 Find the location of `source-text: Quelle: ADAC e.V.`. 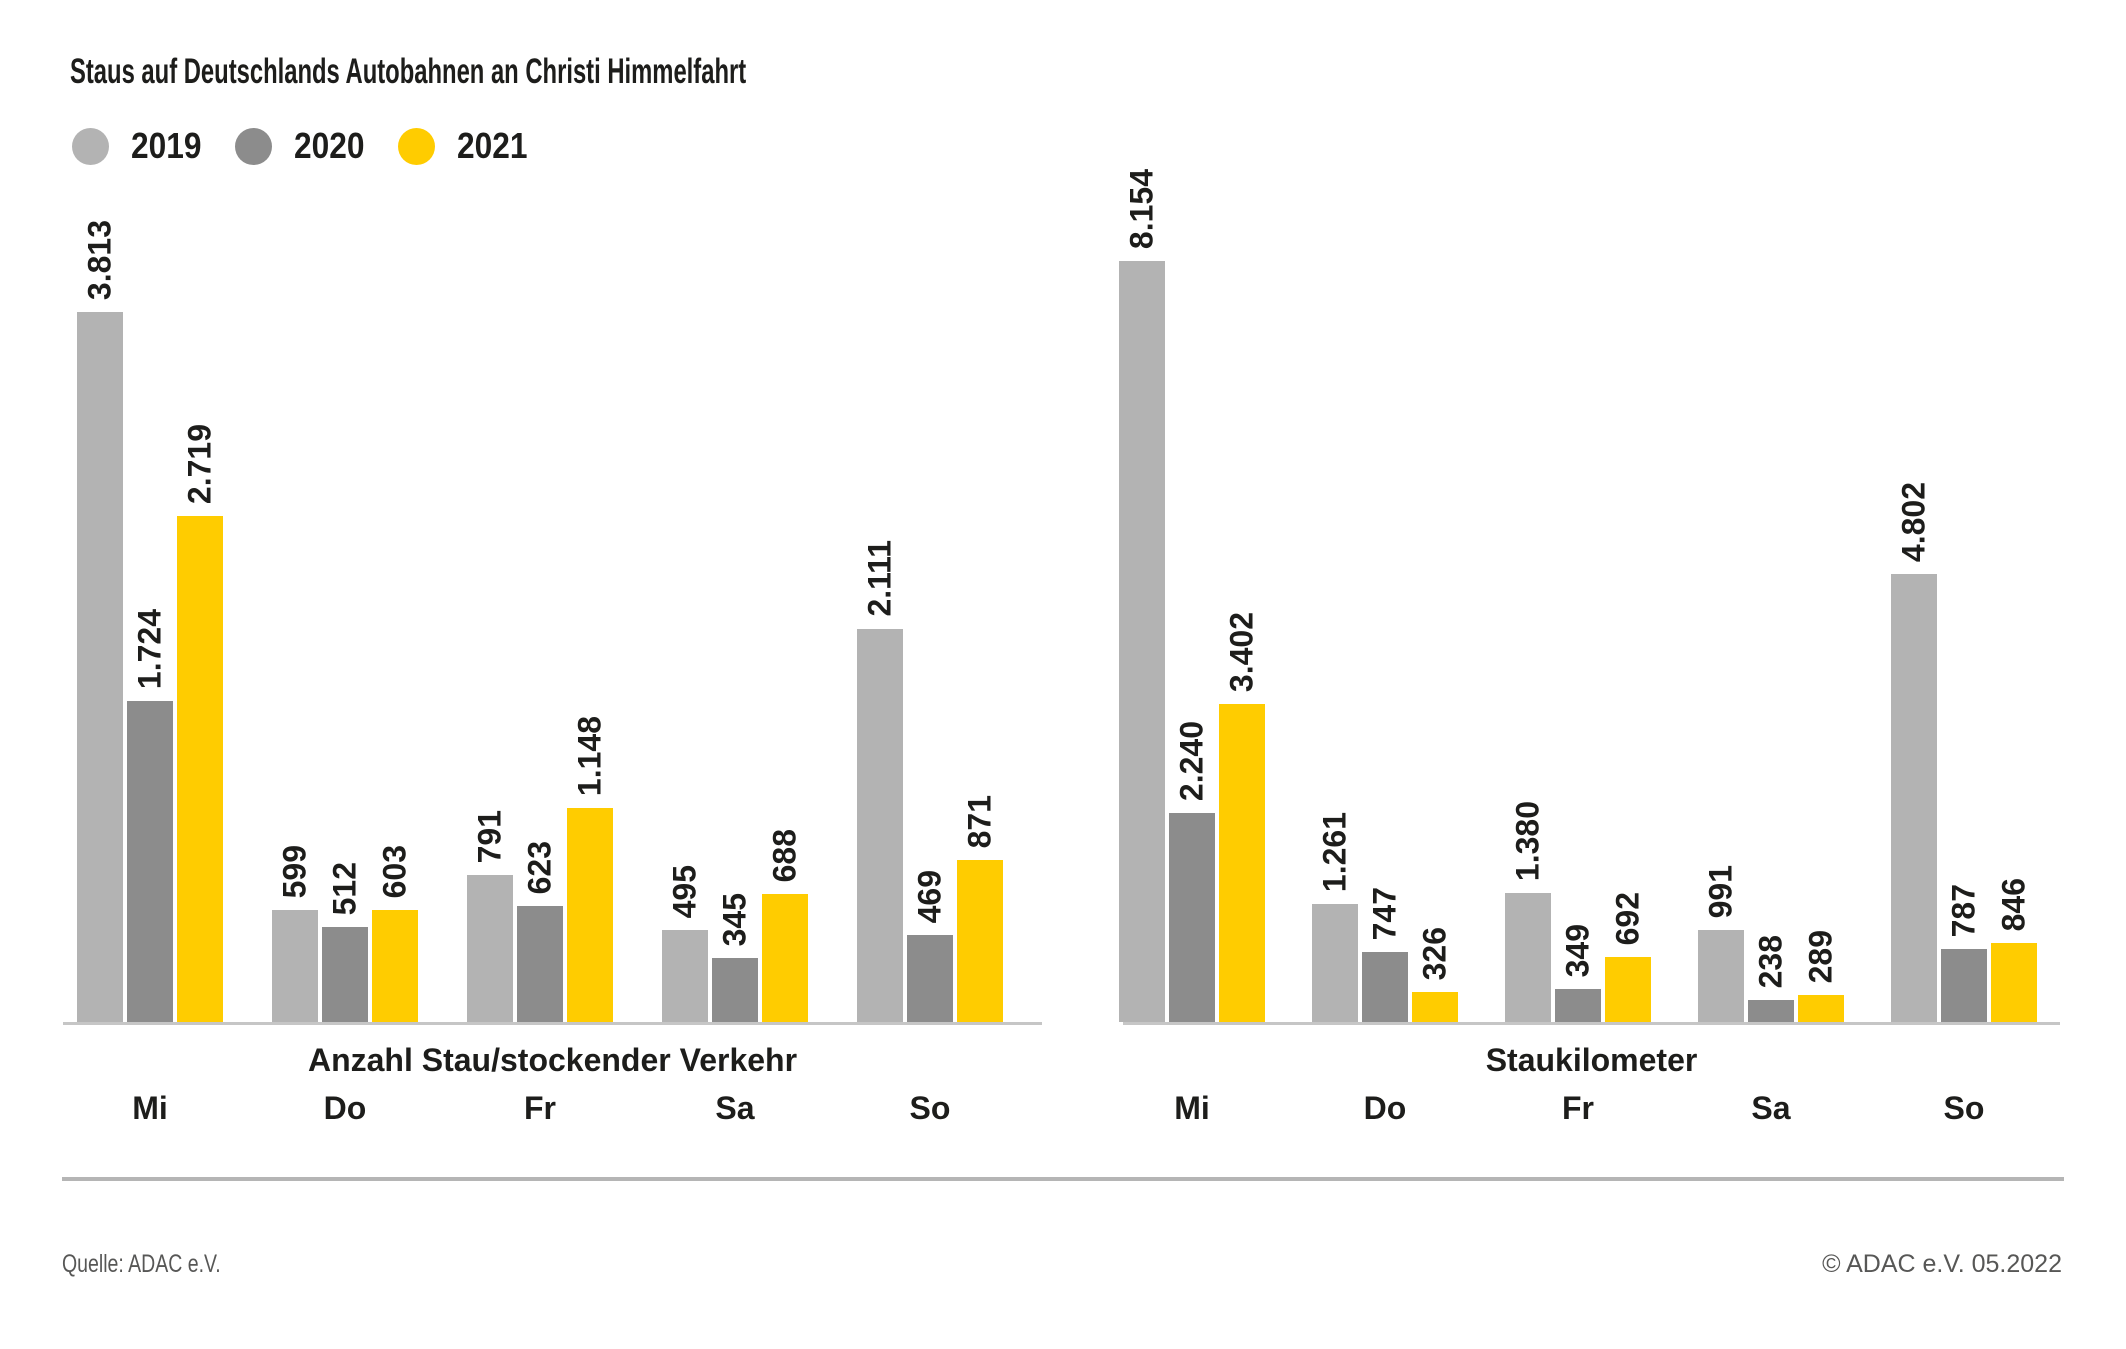

source-text: Quelle: ADAC e.V. is located at coordinates (141, 1264).